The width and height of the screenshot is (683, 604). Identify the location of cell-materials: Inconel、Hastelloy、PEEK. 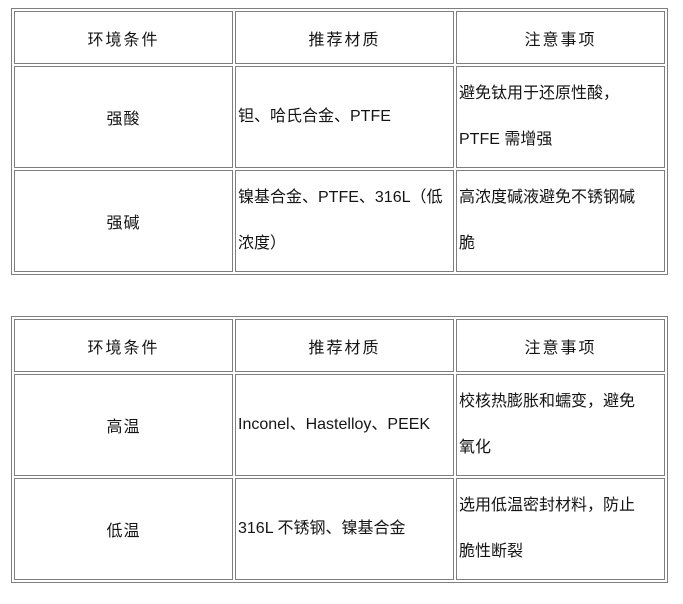
(344, 425).